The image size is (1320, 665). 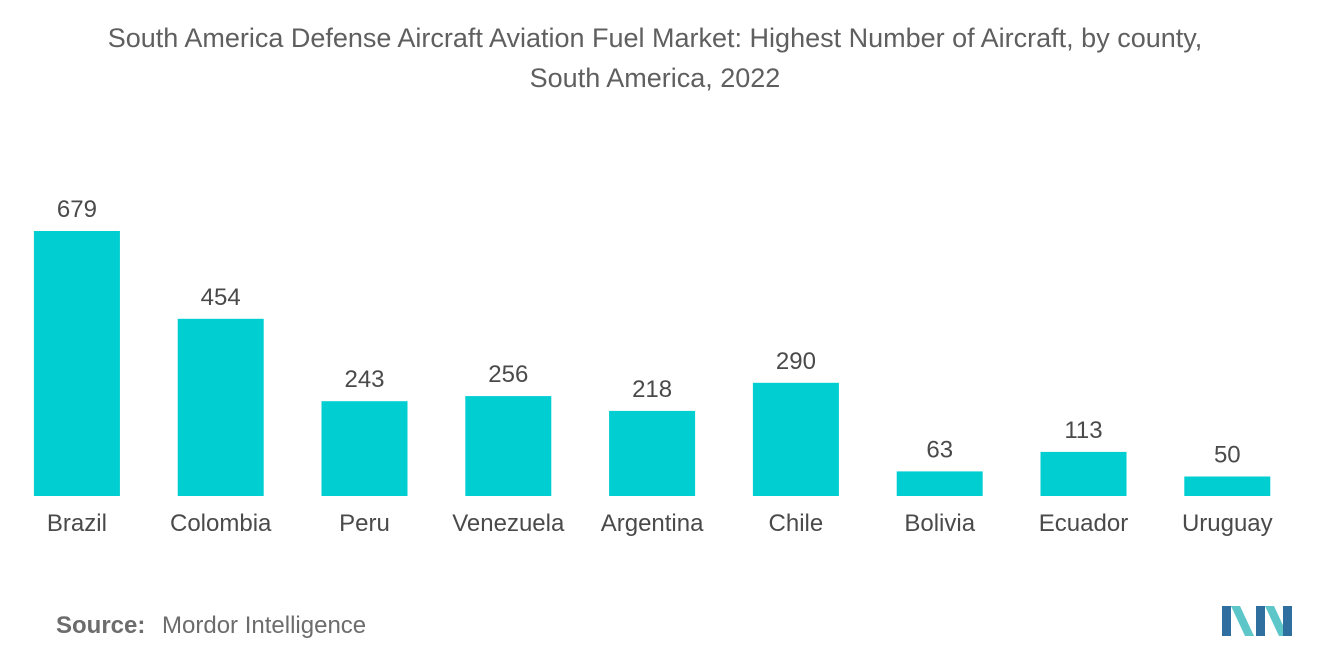 I want to click on category-label-brazil: Brazil, so click(x=77, y=523).